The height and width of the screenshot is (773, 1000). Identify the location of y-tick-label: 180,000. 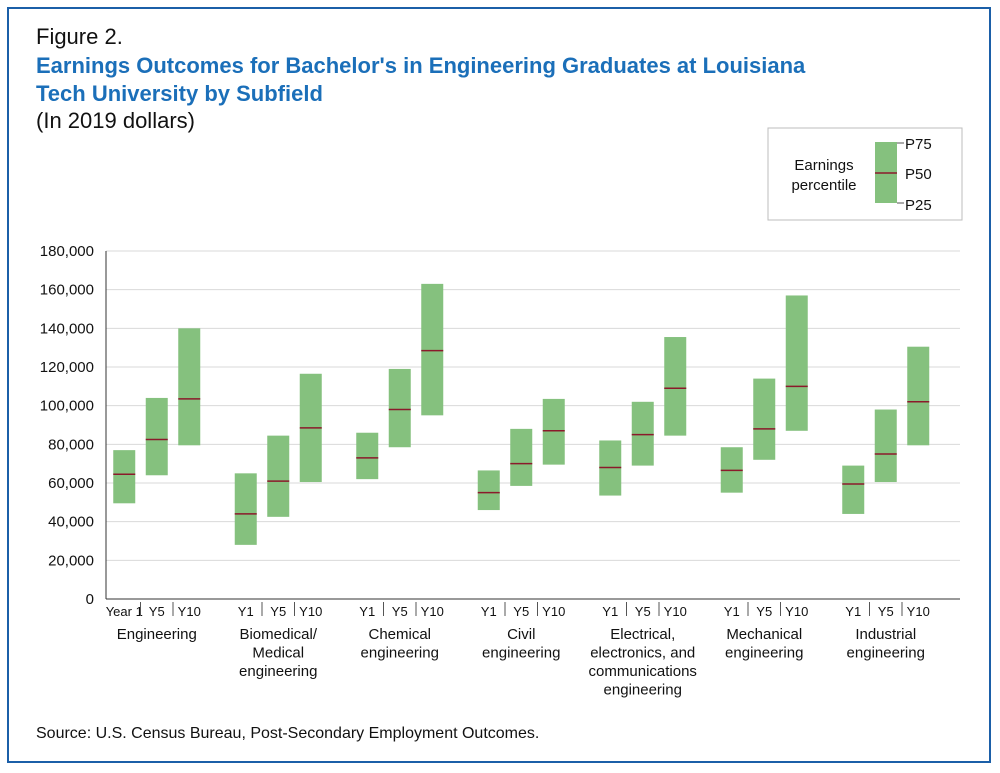
(67, 251).